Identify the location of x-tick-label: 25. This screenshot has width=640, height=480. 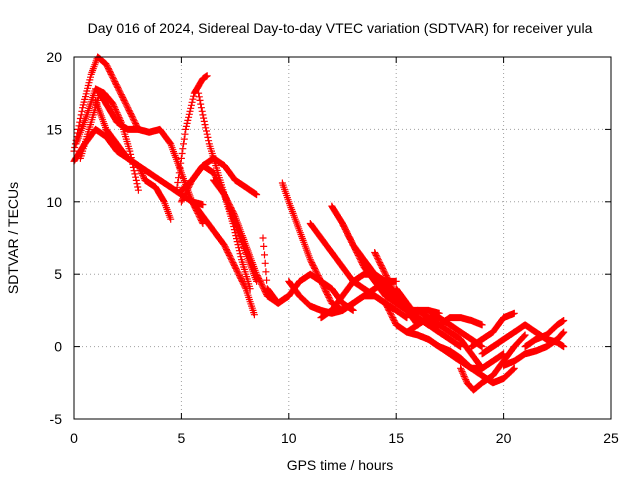
(611, 438).